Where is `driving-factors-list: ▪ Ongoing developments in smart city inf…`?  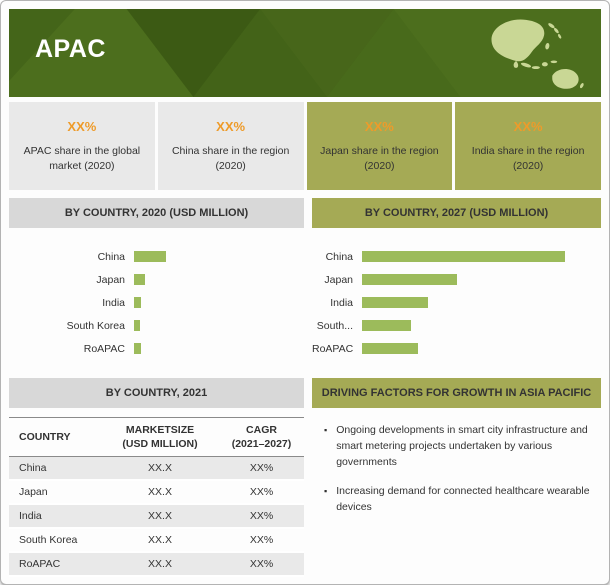
driving-factors-list: ▪ Ongoing developments in smart city inf… is located at coordinates (456, 492).